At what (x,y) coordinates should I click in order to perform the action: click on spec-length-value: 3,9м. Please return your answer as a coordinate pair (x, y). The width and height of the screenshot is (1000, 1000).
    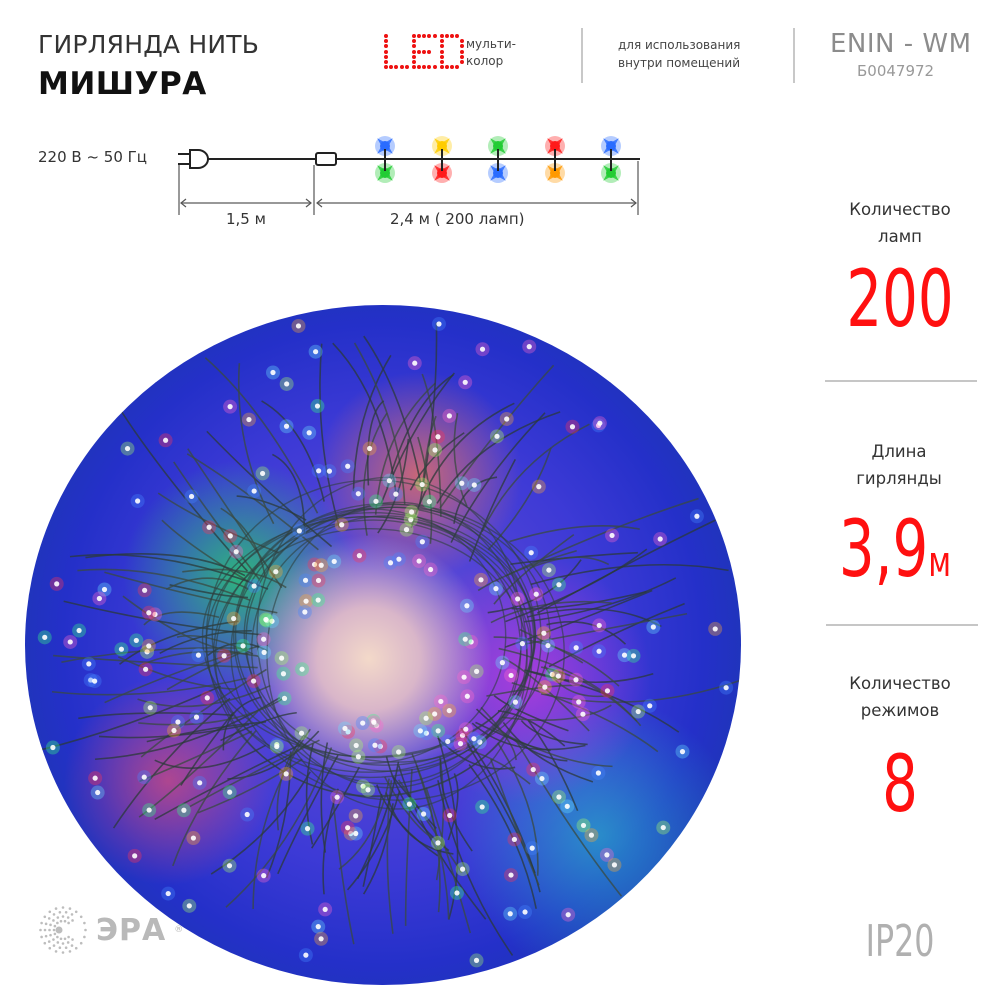
    Looking at the image, I should click on (895, 556).